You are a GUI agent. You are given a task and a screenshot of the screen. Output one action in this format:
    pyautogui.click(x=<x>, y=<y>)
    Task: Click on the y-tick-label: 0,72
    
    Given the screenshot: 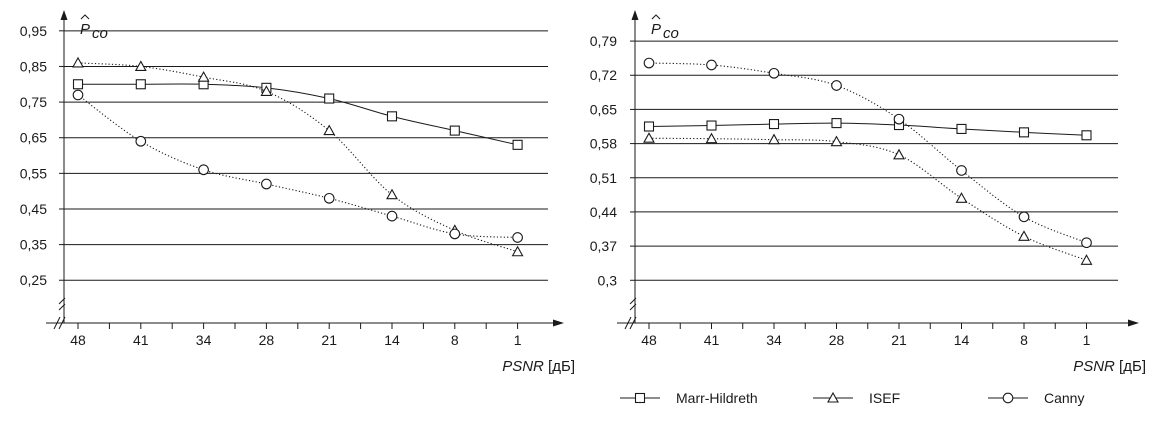 What is the action you would take?
    pyautogui.click(x=603, y=75)
    